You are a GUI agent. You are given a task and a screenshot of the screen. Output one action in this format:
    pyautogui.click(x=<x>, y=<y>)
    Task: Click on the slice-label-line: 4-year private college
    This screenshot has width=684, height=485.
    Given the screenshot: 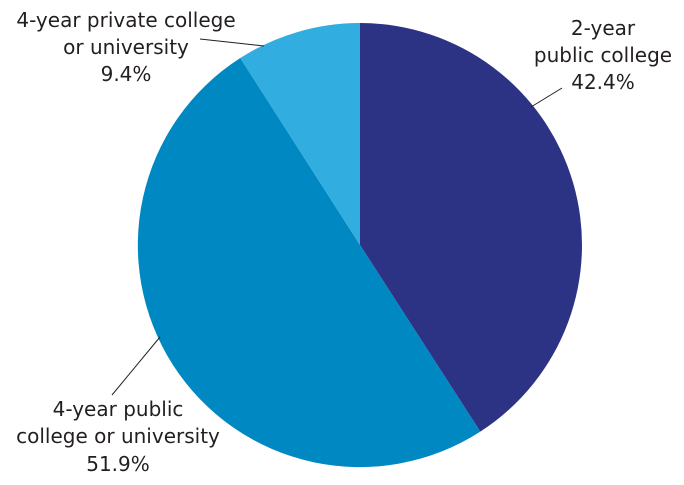 What is the action you would take?
    pyautogui.click(x=125, y=20)
    